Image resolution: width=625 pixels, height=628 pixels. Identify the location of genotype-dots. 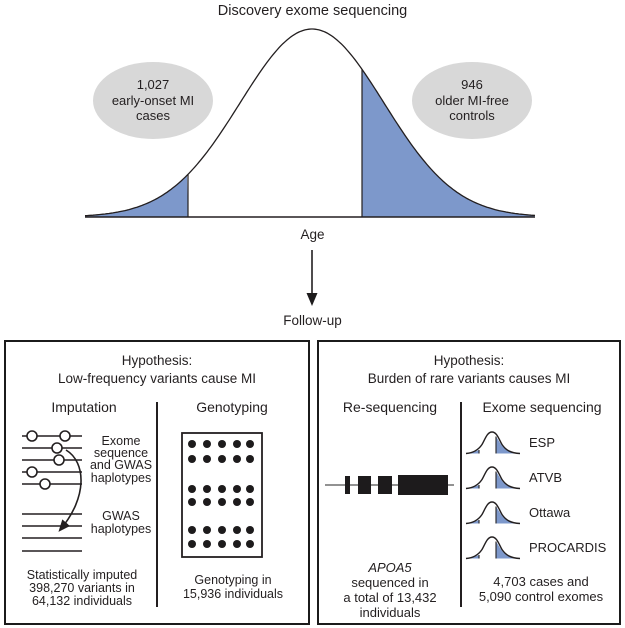
(221, 494).